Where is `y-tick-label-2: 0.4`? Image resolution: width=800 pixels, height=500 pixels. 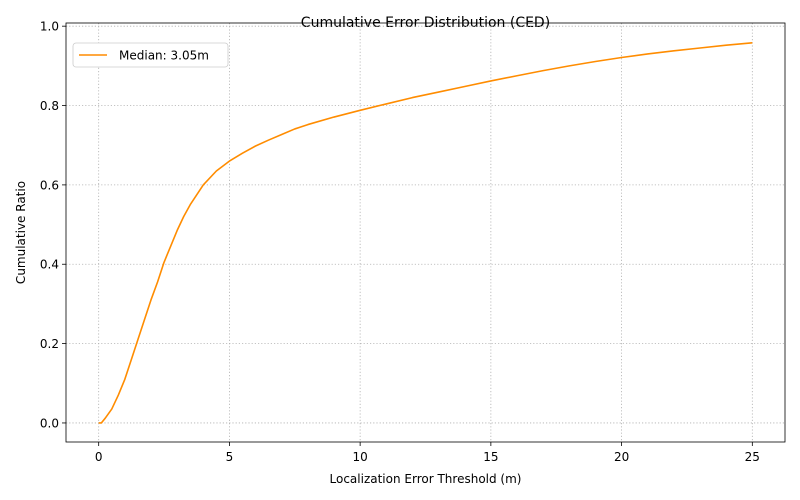 y-tick-label-2: 0.4 is located at coordinates (49, 265).